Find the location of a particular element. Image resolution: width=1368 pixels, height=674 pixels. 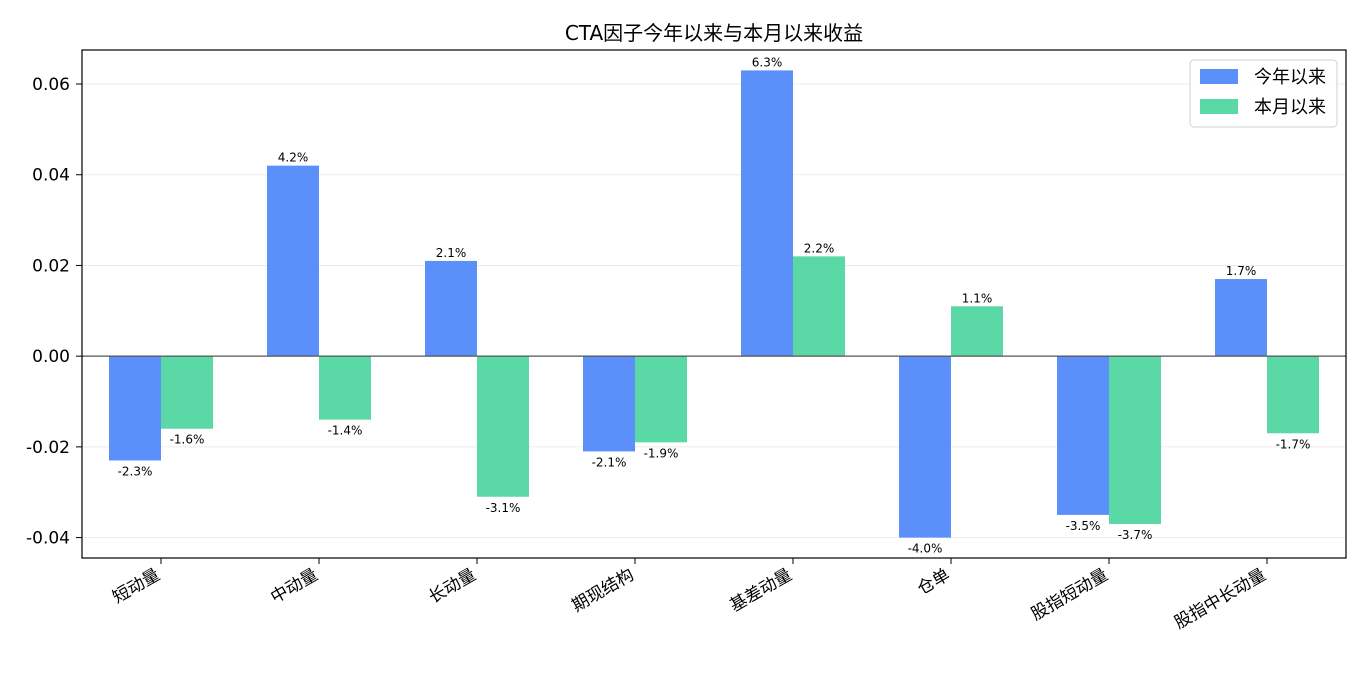

data-label: -3.7% is located at coordinates (1135, 535).